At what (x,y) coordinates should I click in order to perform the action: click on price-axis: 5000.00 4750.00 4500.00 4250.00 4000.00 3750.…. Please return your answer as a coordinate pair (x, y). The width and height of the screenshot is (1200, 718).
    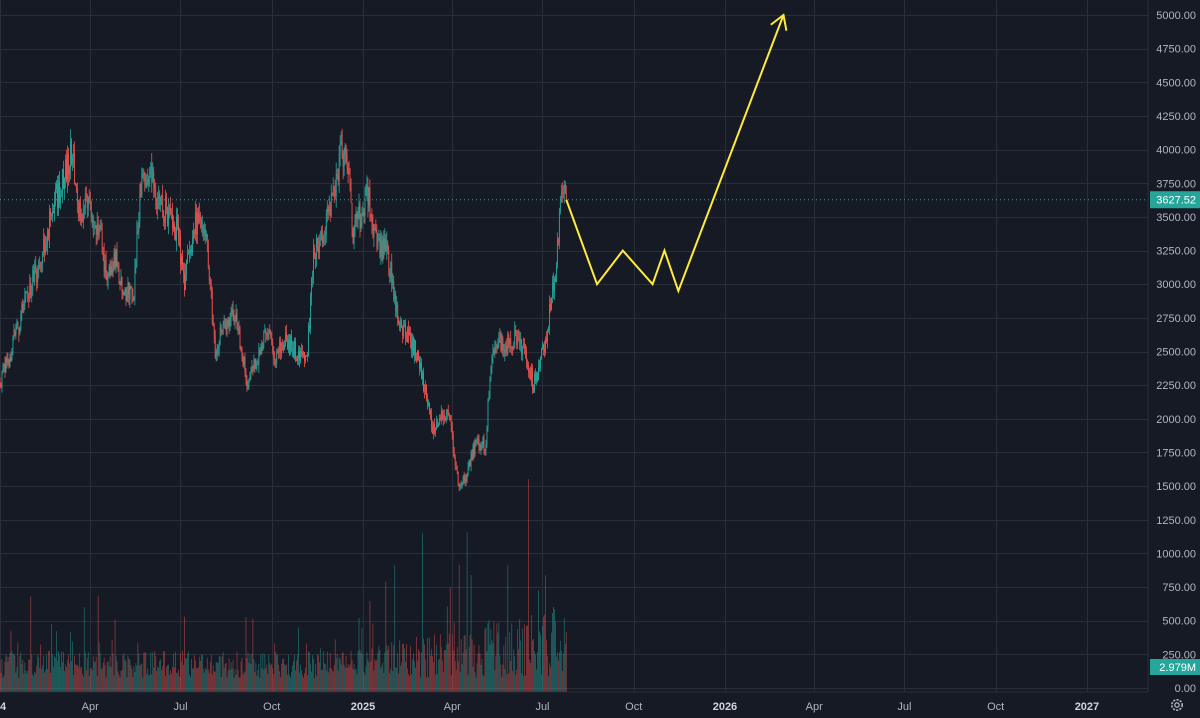
    Looking at the image, I should click on (1176, 352).